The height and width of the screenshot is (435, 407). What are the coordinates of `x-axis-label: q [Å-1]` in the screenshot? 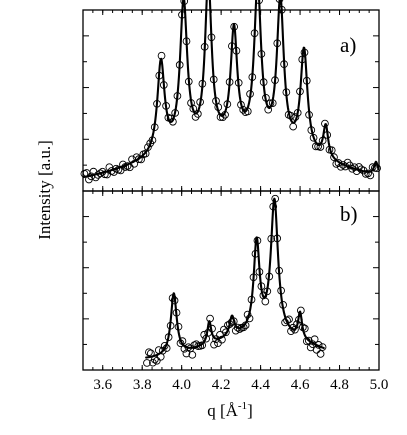 It's located at (230, 410).